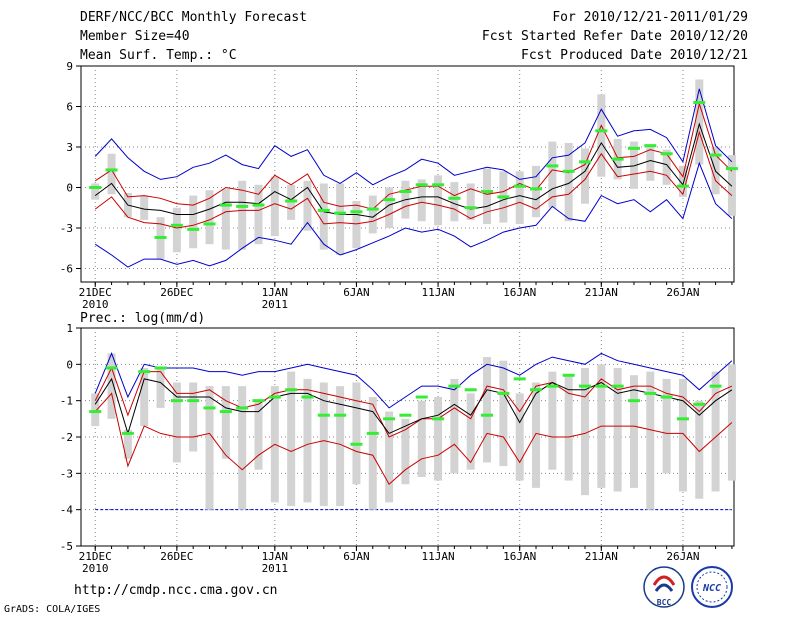  I want to click on prec-series-lower, so click(413, 438).